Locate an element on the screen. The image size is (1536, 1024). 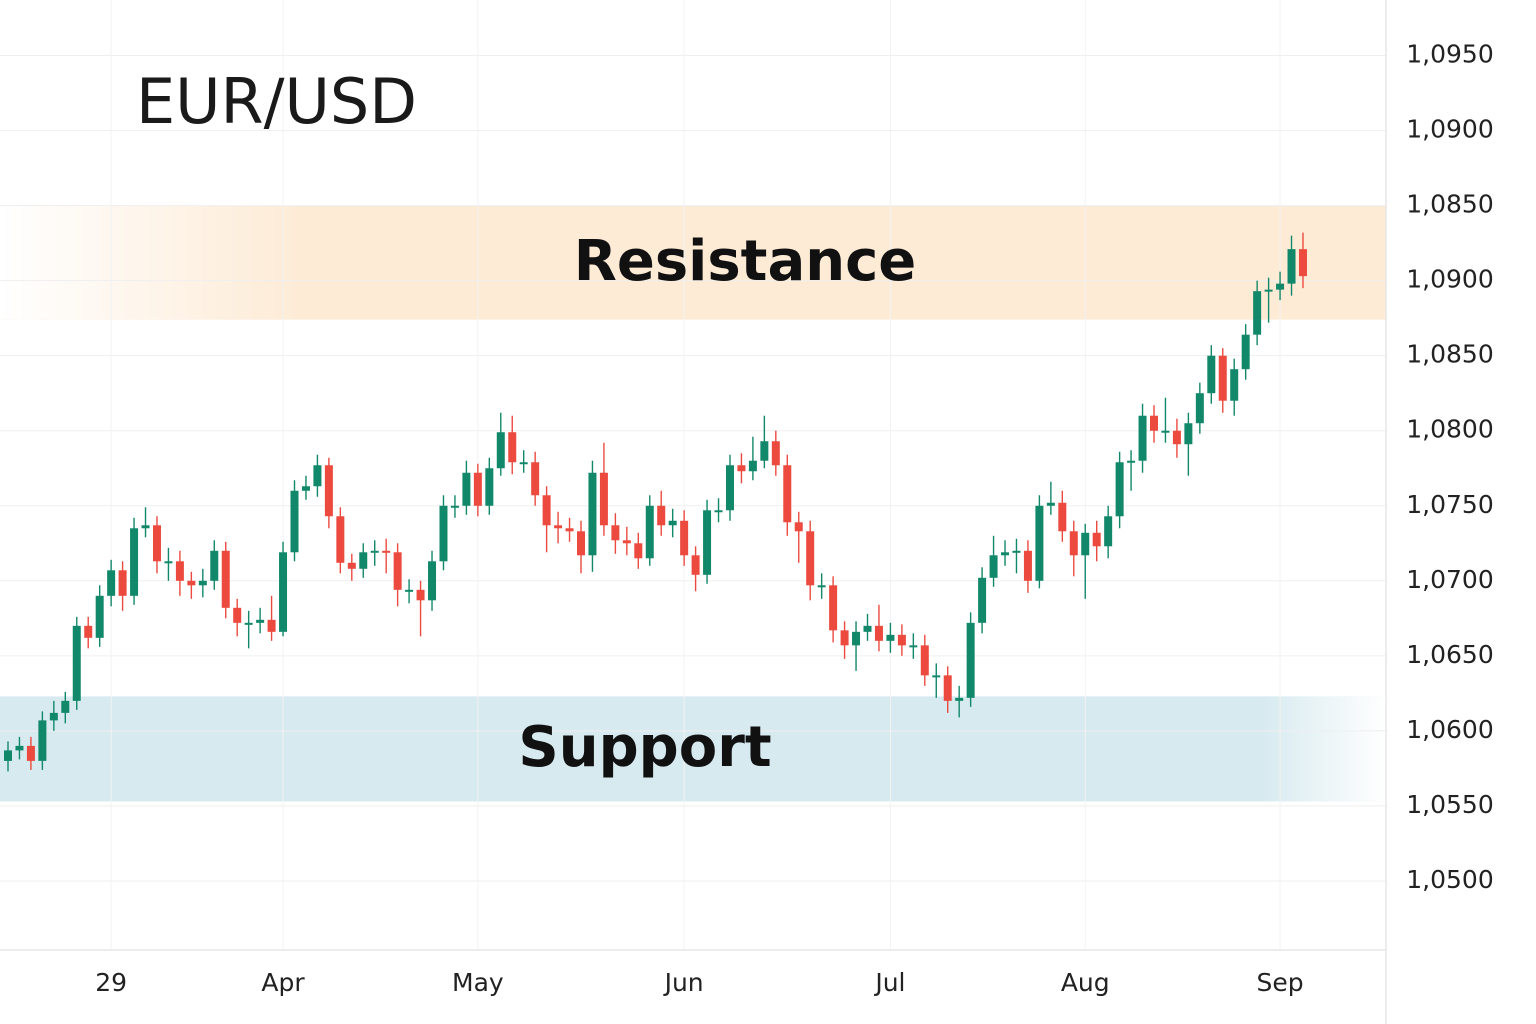
x-tick-label: Sep is located at coordinates (1279, 982).